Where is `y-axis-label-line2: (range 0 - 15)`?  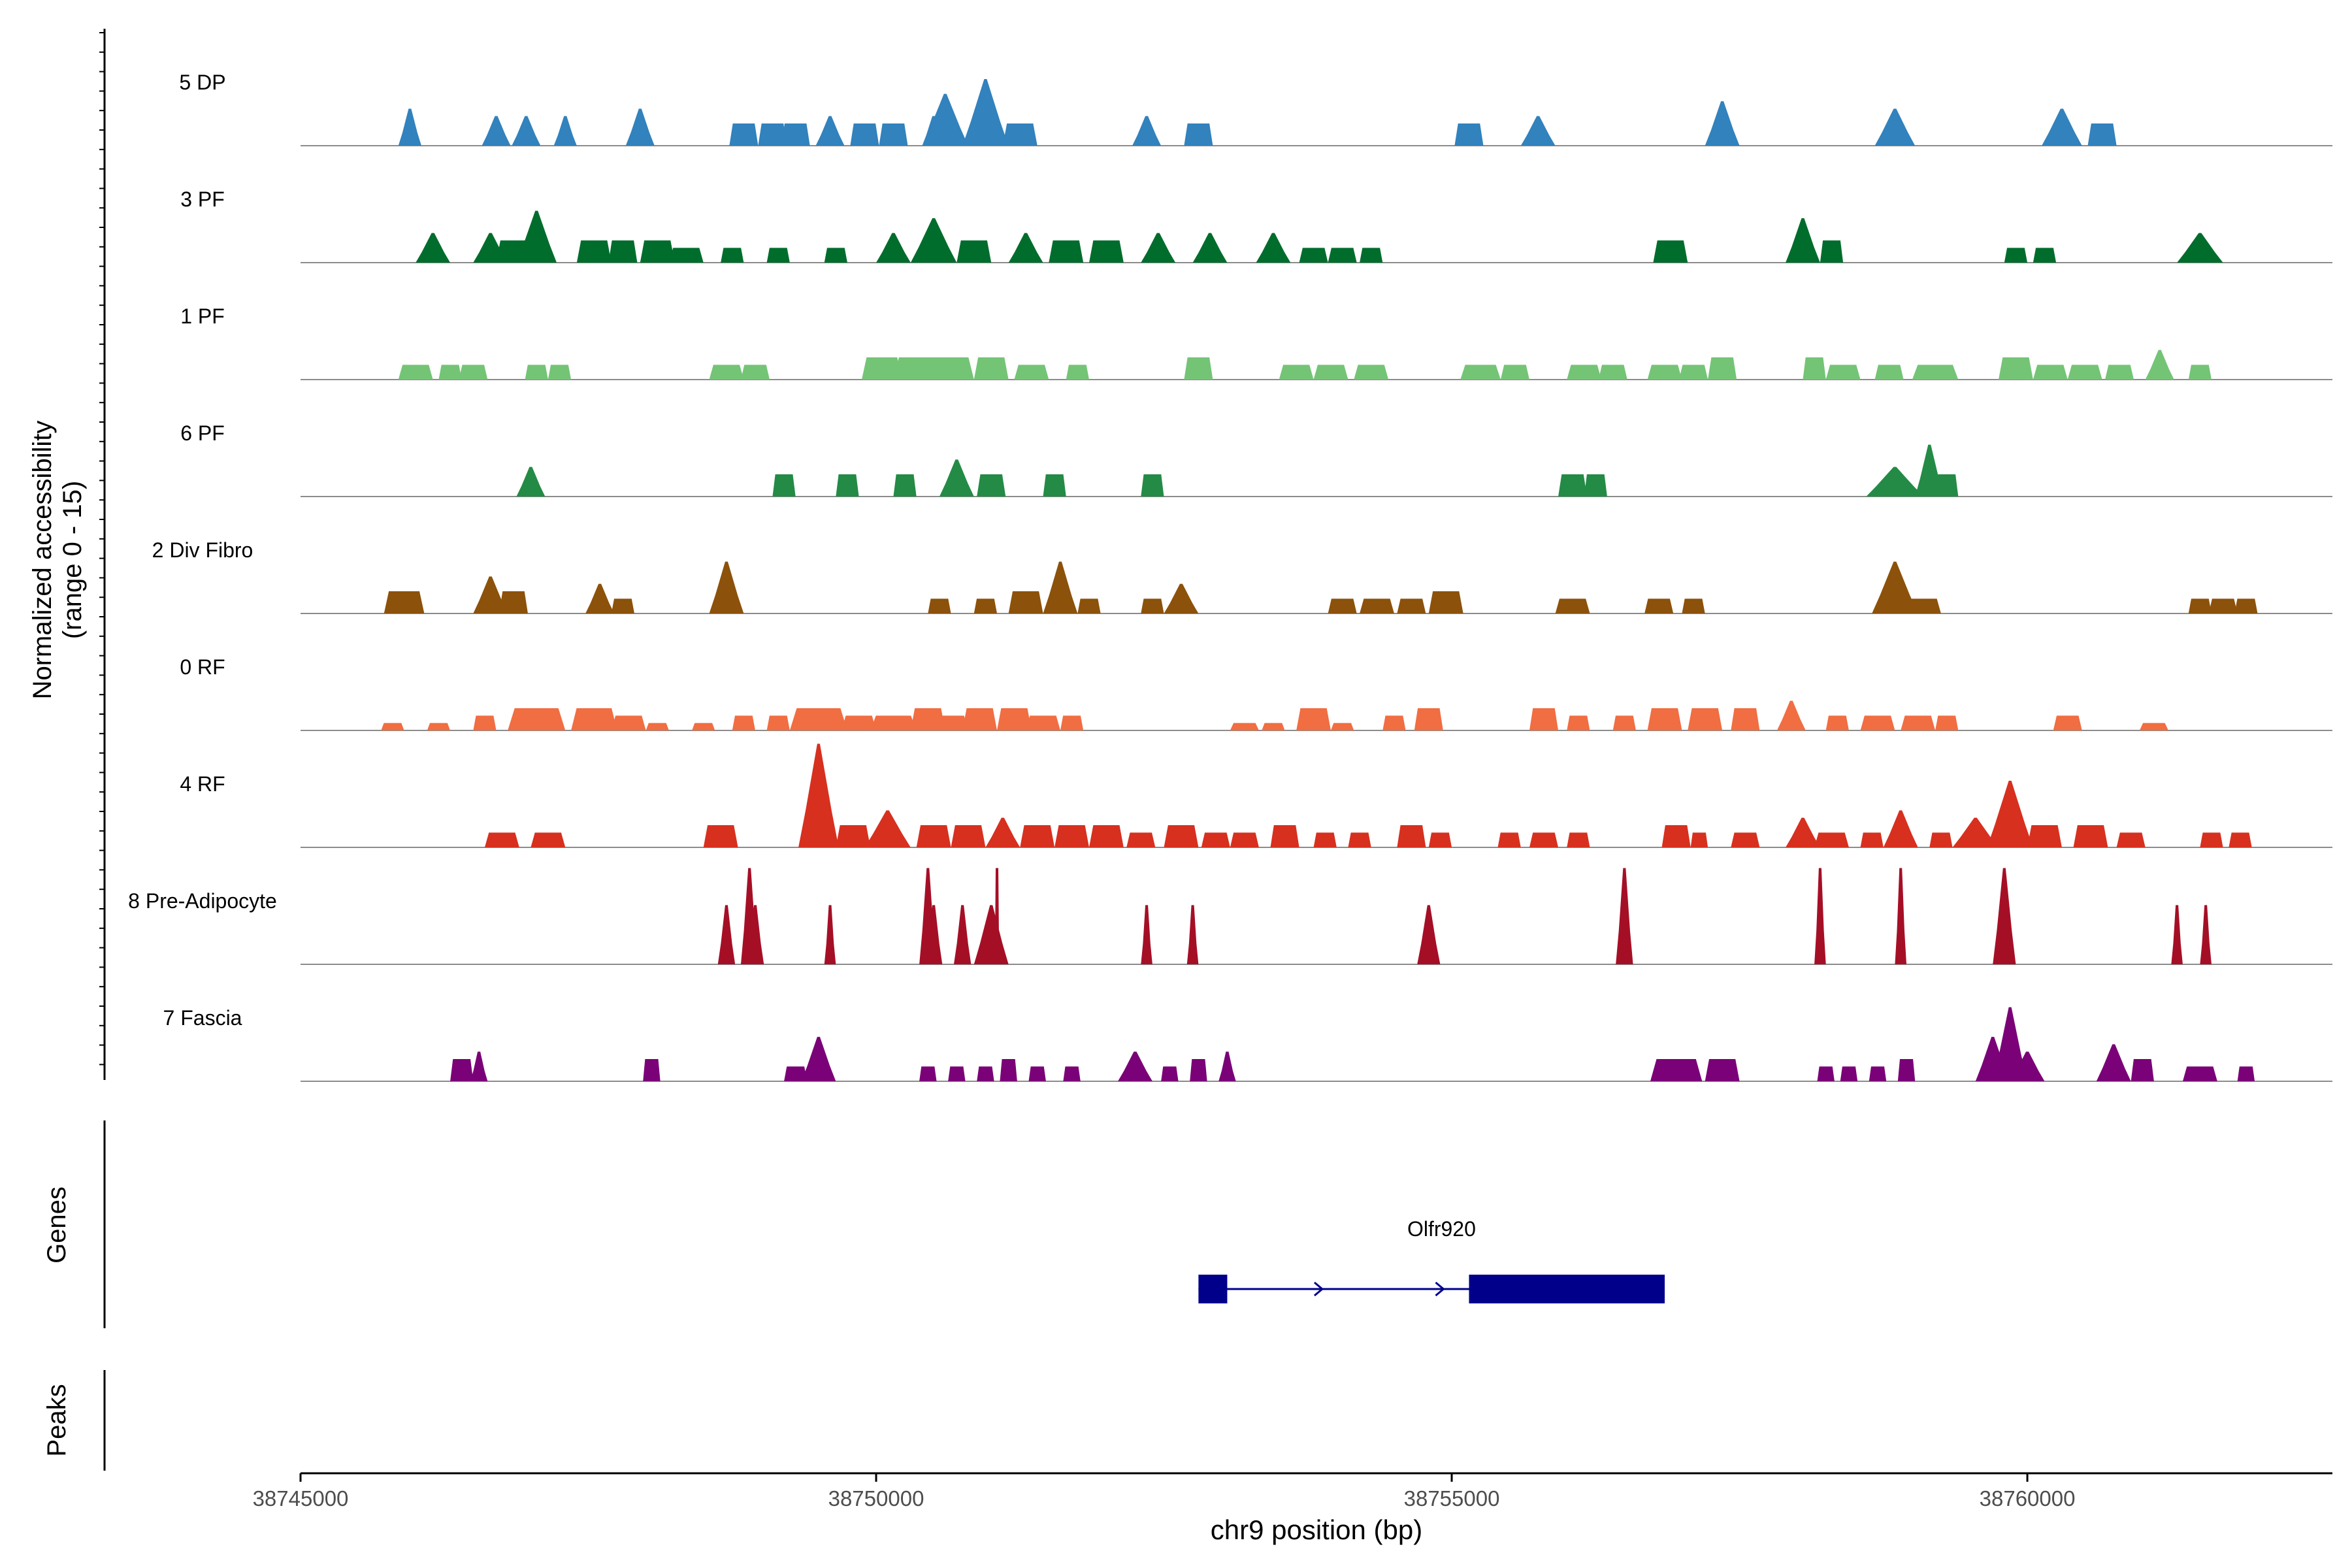 y-axis-label-line2: (range 0 - 15) is located at coordinates (72, 560).